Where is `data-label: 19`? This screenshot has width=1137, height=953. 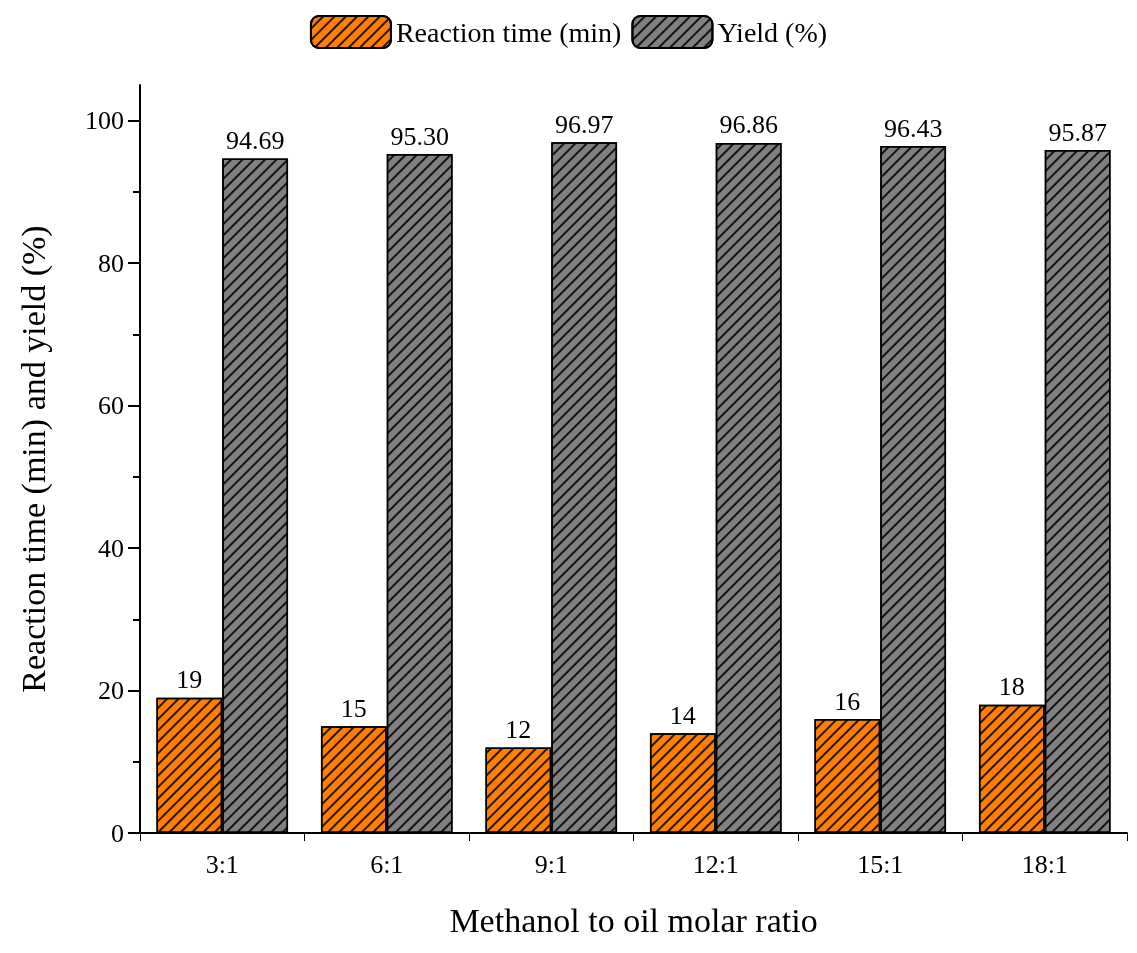
data-label: 19 is located at coordinates (189, 680).